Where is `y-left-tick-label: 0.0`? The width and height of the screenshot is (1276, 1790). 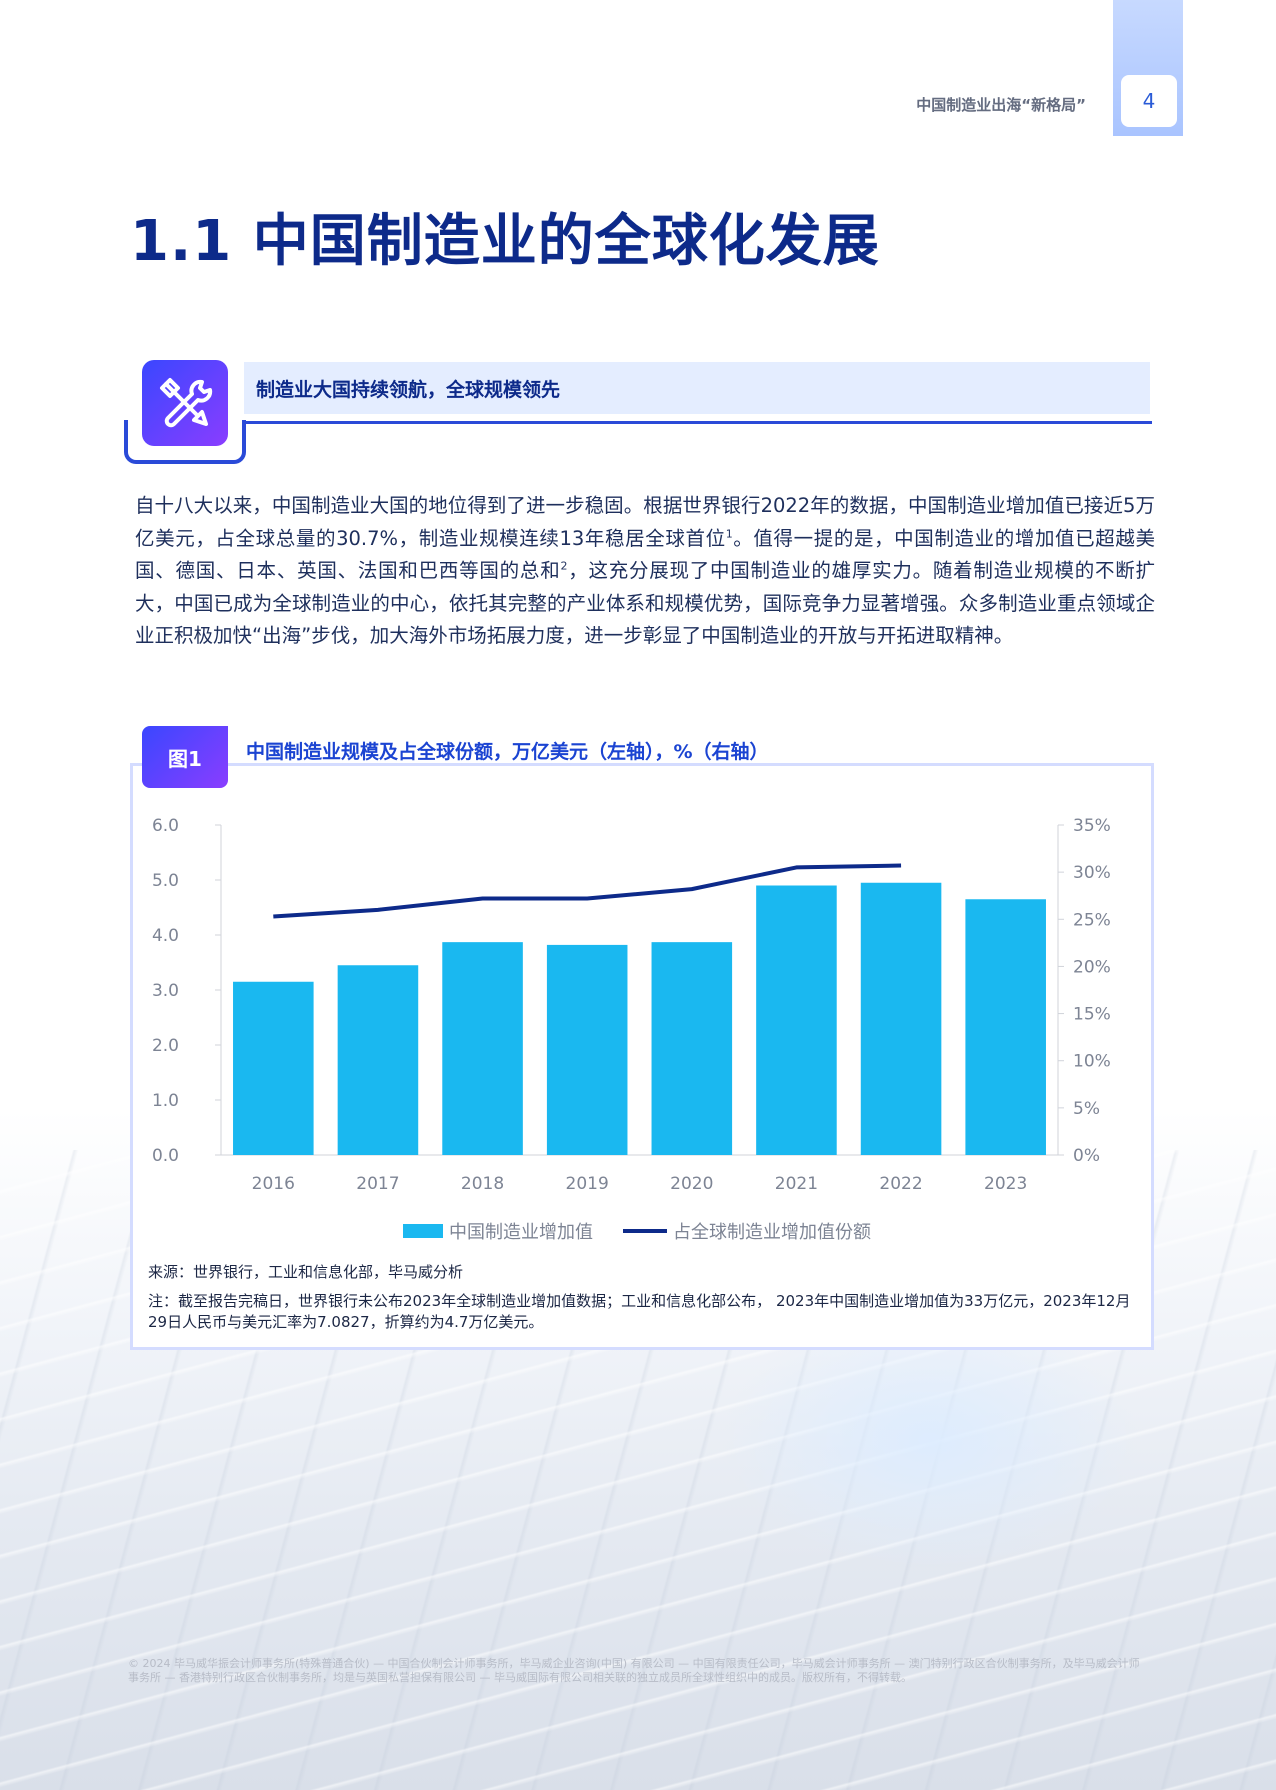
y-left-tick-label: 0.0 is located at coordinates (165, 1156).